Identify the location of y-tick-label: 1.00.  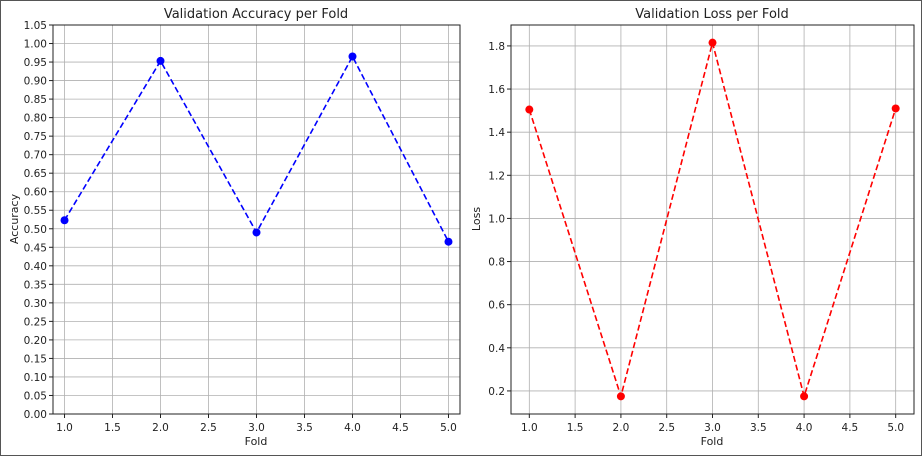
(35, 45).